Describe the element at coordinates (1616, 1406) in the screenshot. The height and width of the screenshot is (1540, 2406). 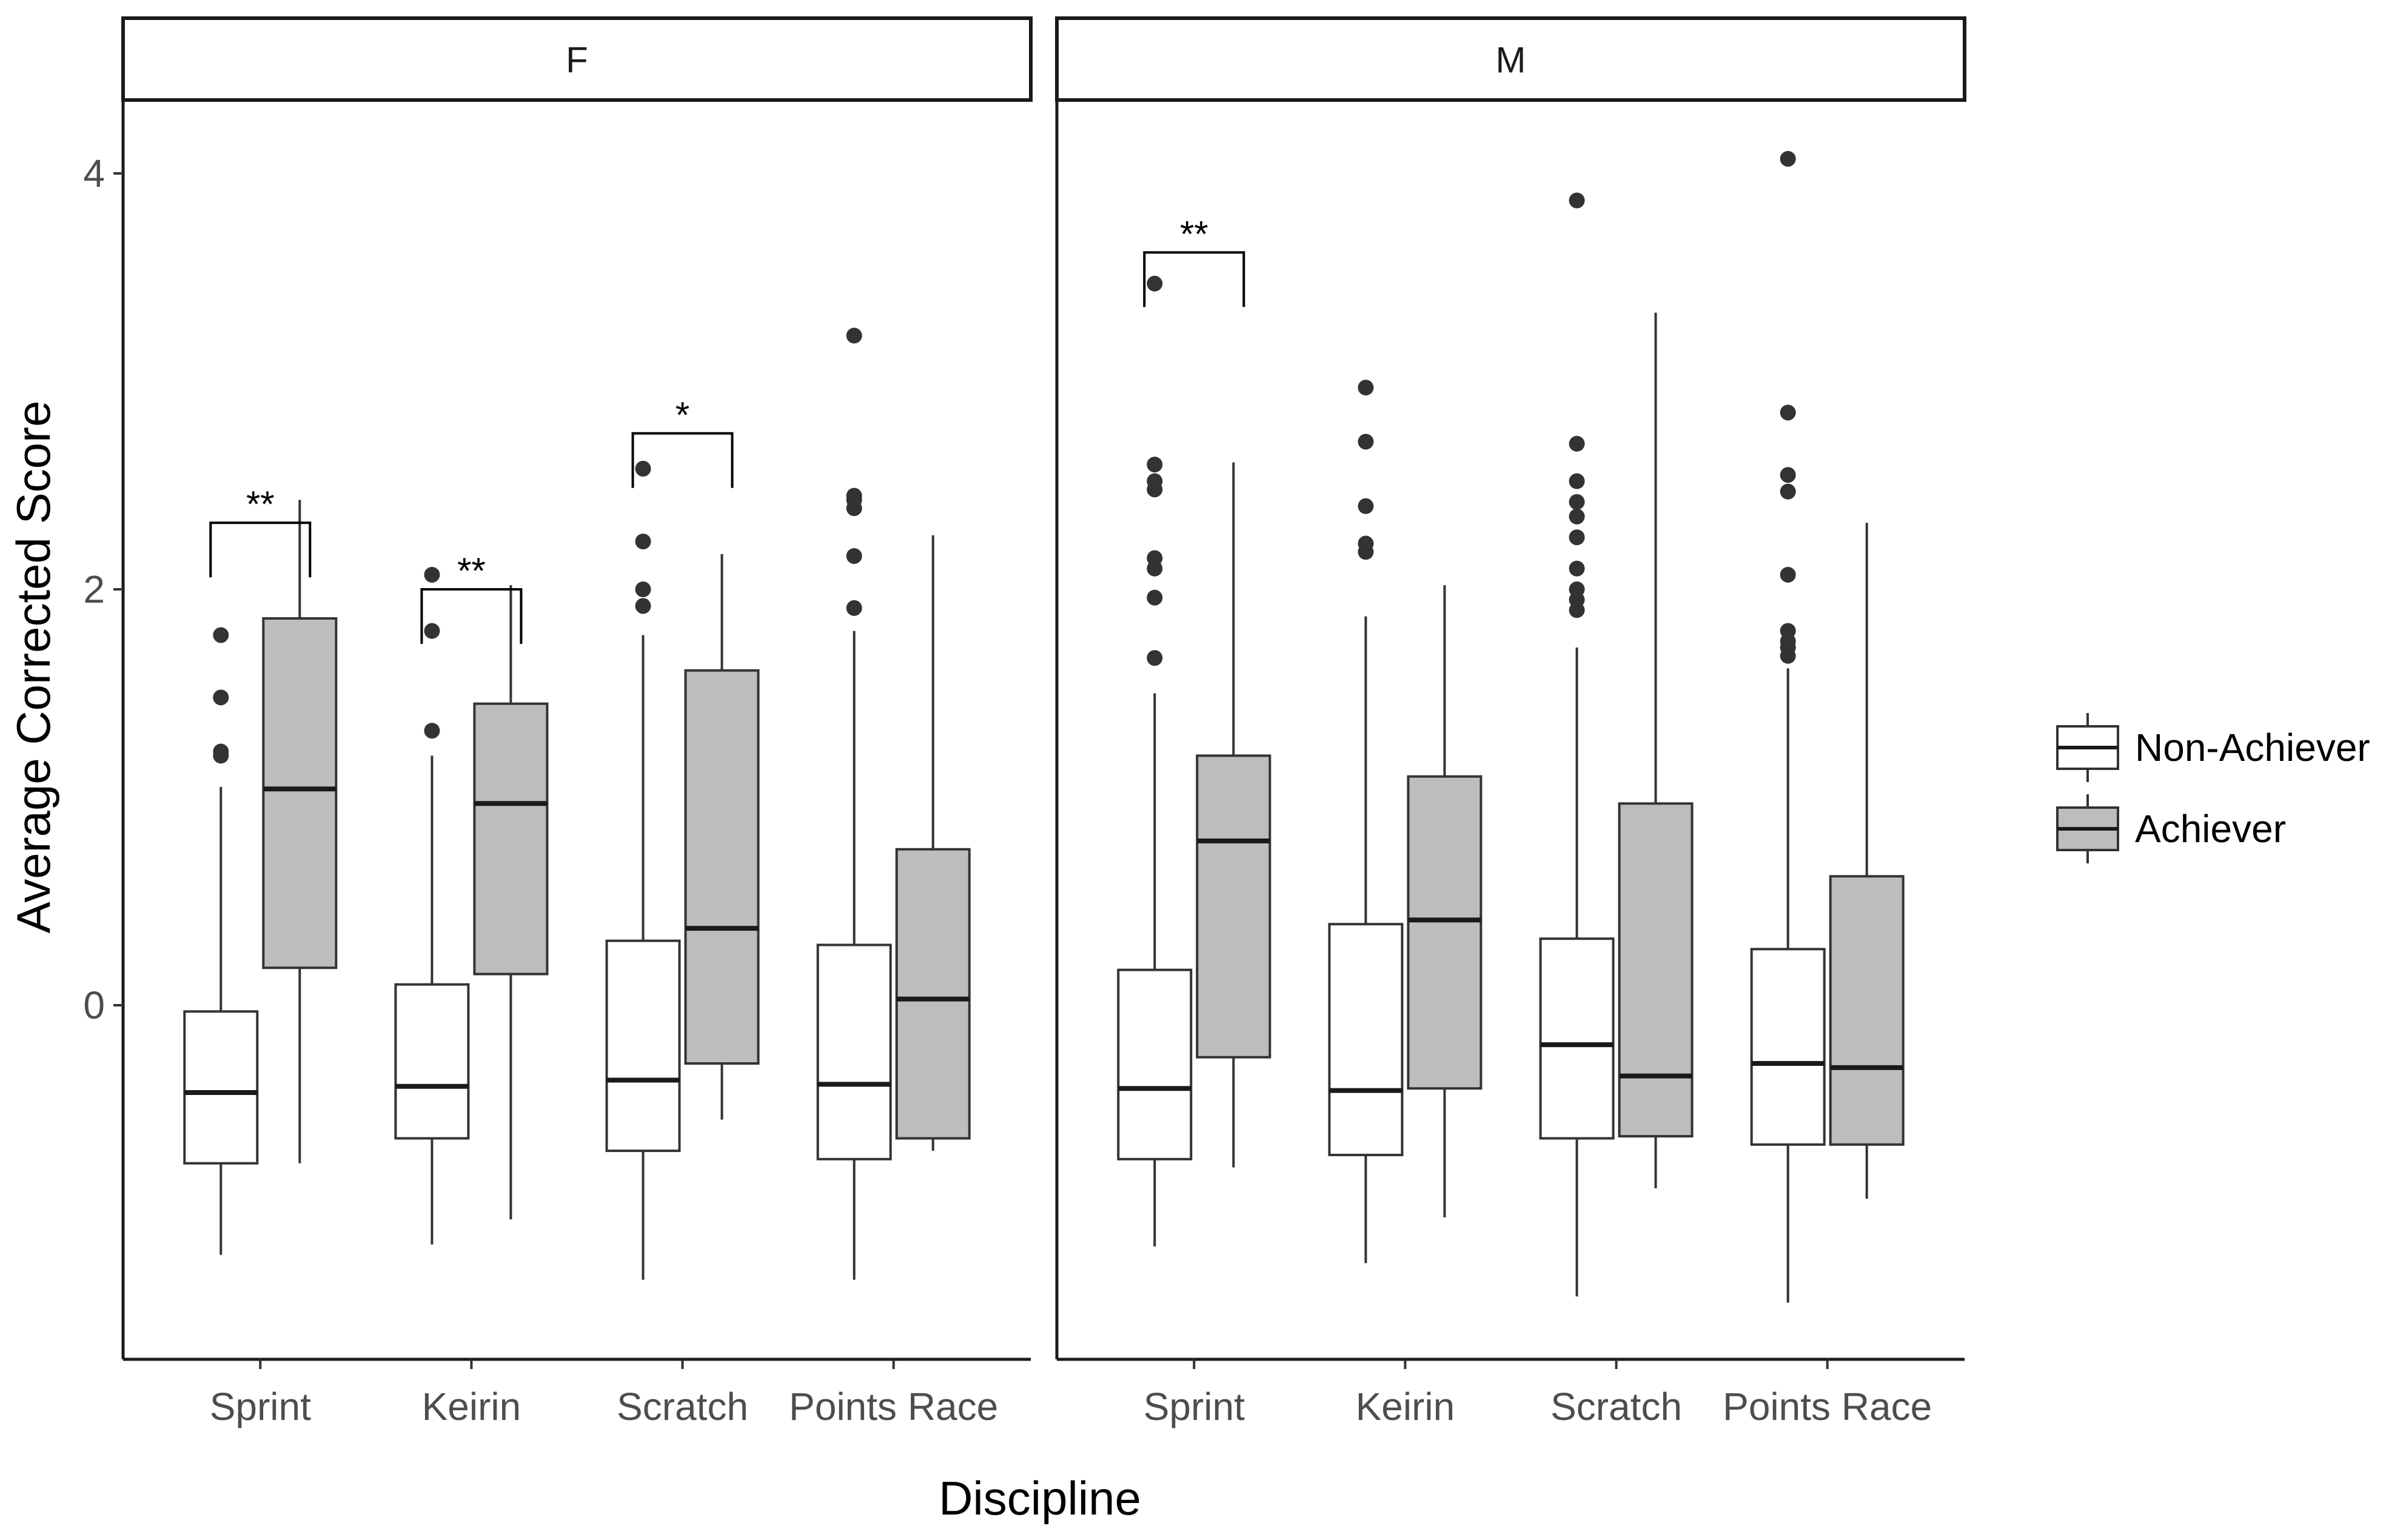
I see `facet-m-x-tick-label-scratch: Scratch` at that location.